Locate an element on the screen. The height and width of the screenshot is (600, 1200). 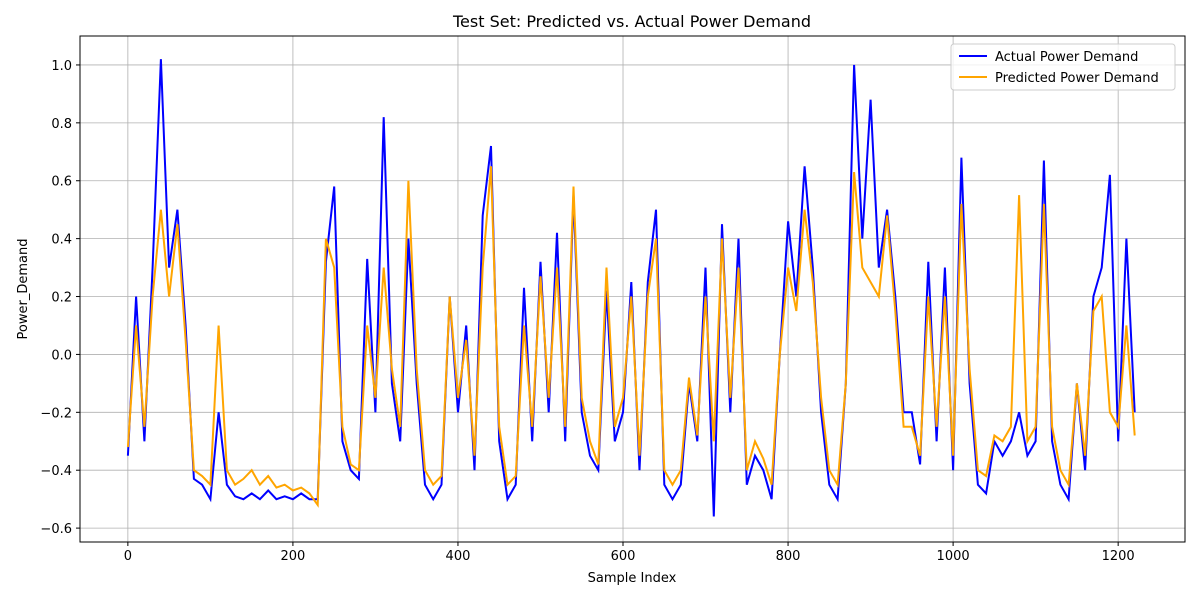
y-tick-label: 0.4 is located at coordinates (61, 240).